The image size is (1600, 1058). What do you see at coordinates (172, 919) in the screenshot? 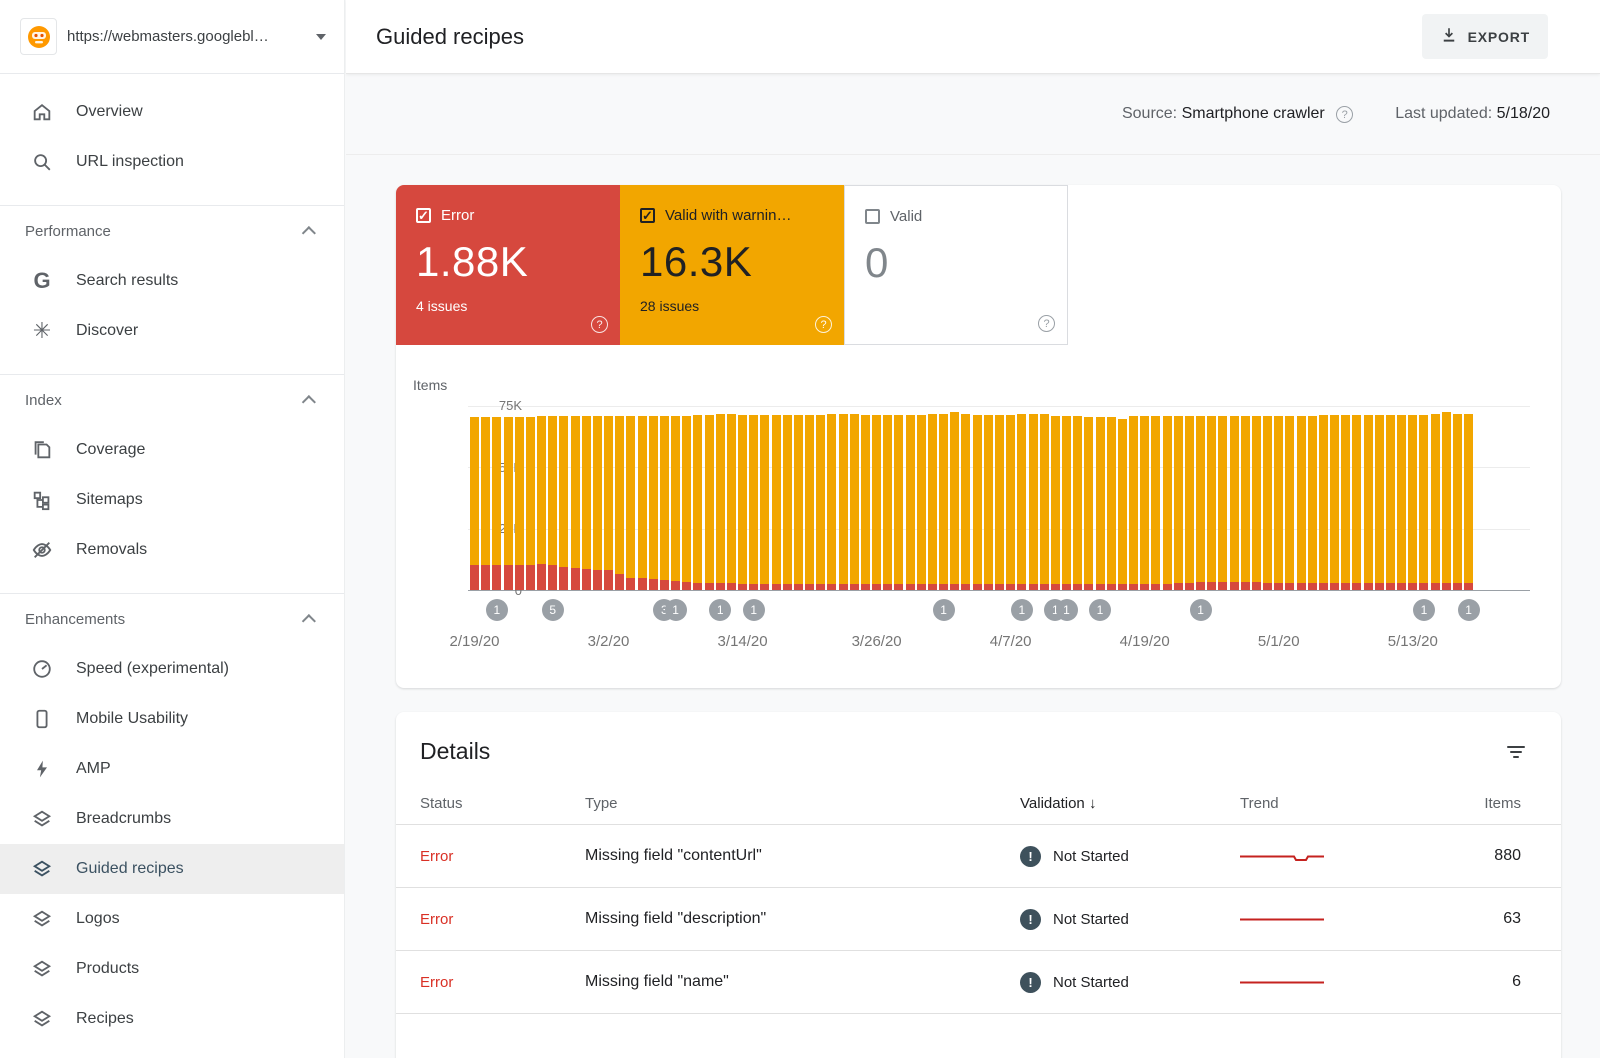
I see `sidebar-item-logos: Logos` at bounding box center [172, 919].